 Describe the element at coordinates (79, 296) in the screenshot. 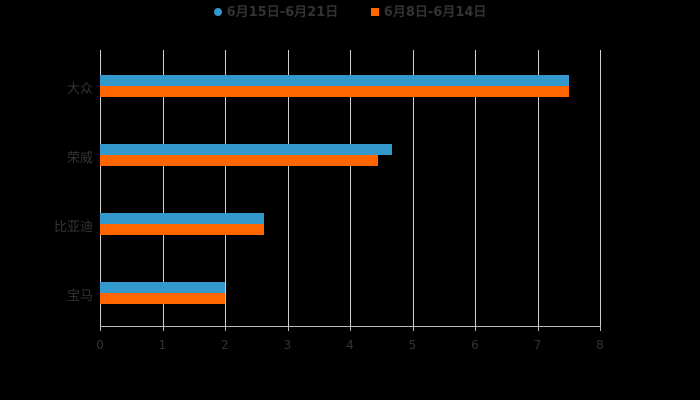

I see `category-label: 宝马` at that location.